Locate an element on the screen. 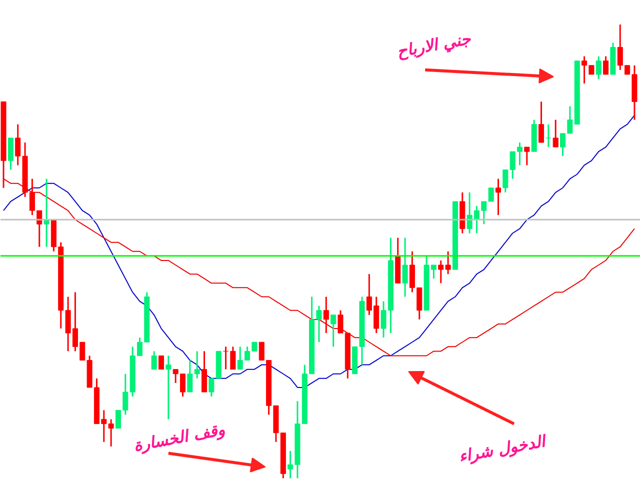  annotation: الدخول شراء is located at coordinates (503, 449).